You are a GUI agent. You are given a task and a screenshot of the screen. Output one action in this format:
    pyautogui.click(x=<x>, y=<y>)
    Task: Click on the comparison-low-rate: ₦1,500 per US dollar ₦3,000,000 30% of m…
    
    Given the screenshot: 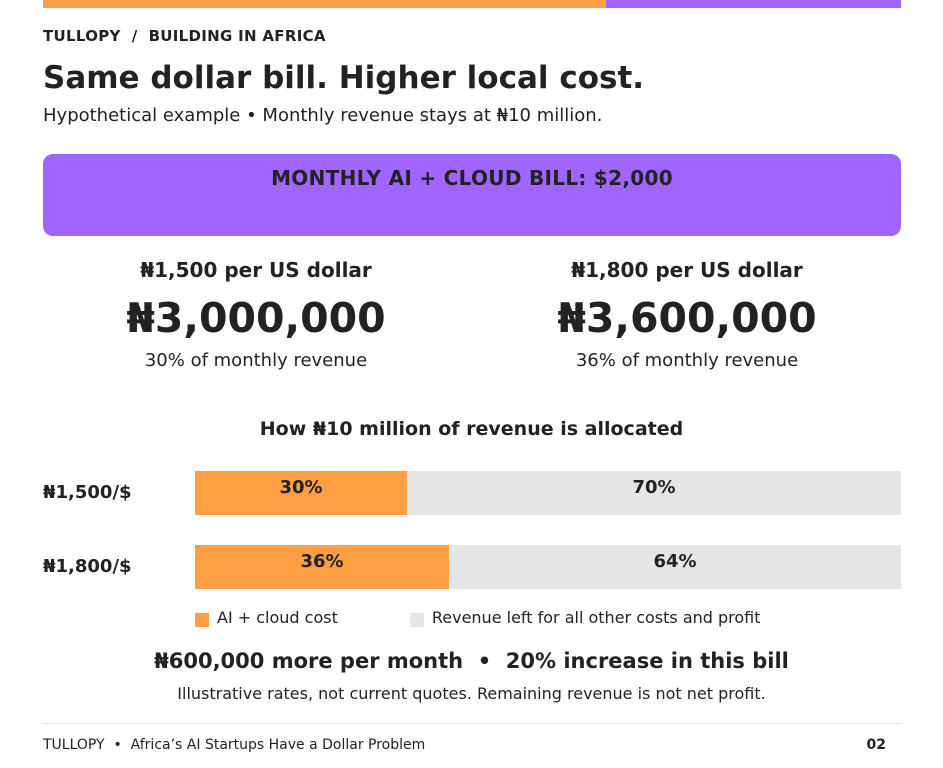 What is the action you would take?
    pyautogui.click(x=256, y=314)
    